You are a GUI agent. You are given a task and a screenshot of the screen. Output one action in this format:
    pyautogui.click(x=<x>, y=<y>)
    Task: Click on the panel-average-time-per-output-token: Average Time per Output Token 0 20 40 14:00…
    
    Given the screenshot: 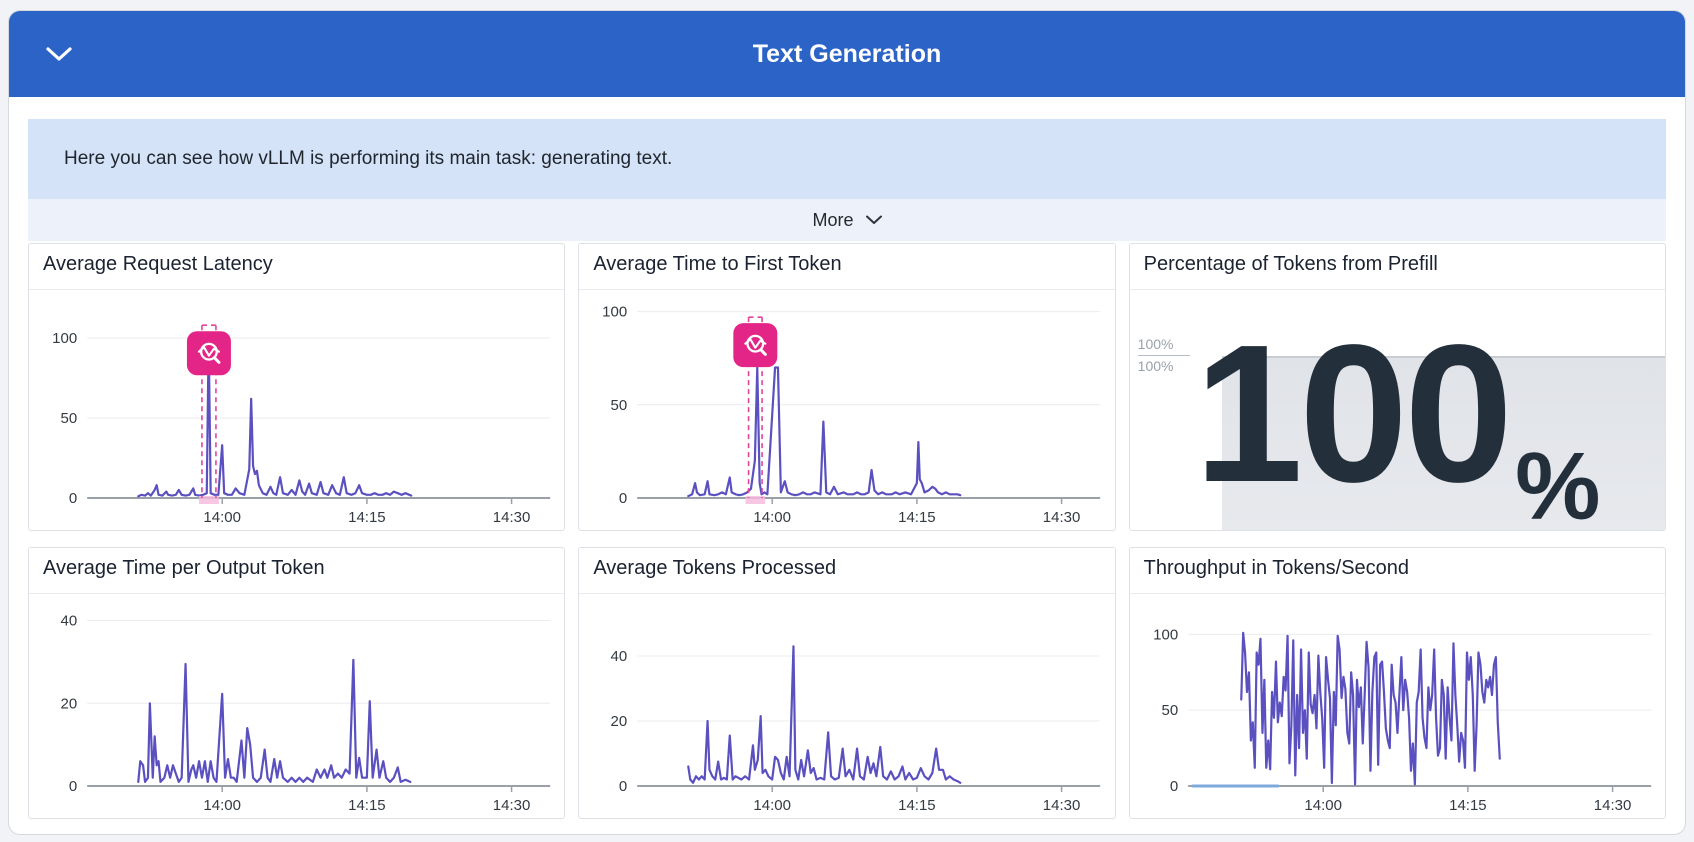 What is the action you would take?
    pyautogui.click(x=297, y=683)
    